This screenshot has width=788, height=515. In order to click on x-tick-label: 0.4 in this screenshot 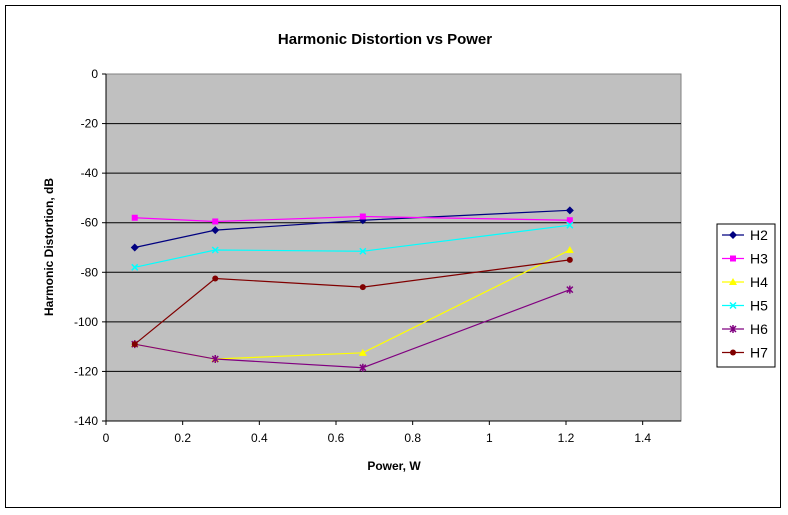, I will do `click(259, 438)`.